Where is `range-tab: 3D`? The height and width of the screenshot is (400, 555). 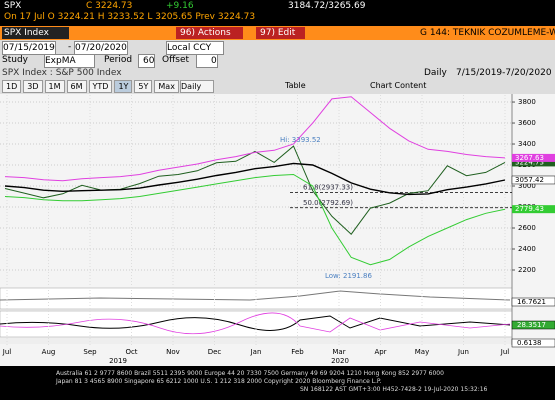 range-tab: 3D is located at coordinates (33, 86).